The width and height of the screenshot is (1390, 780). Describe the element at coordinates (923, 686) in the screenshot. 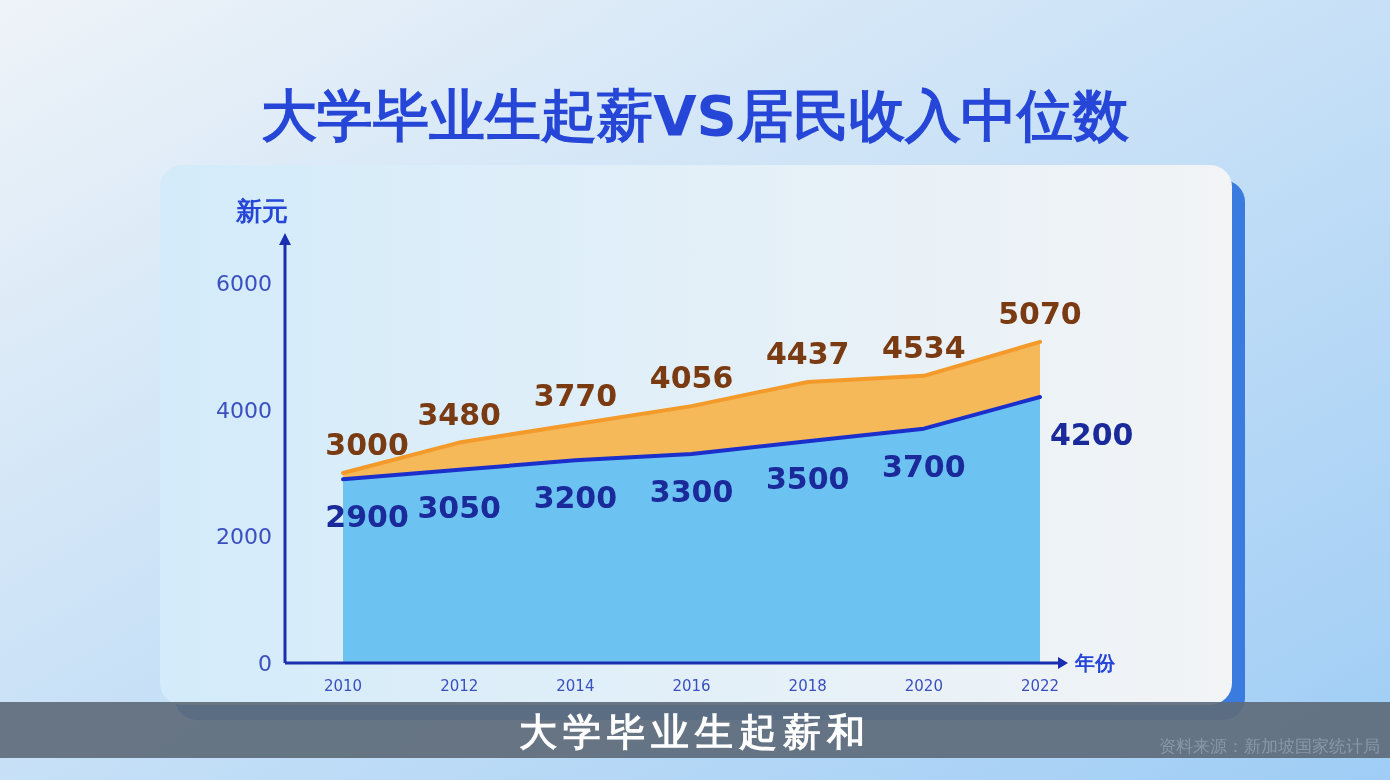

I see `x-tick-label: 2020` at that location.